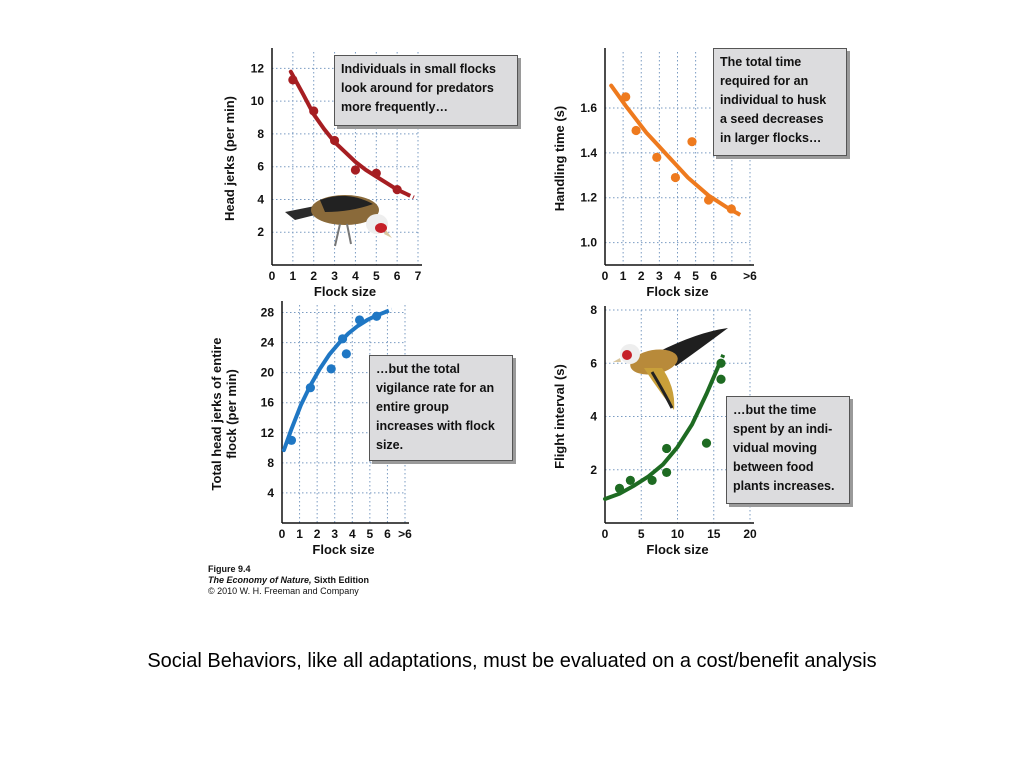 The image size is (1024, 768). Describe the element at coordinates (588, 153) in the screenshot. I see `y-tick-label: 1.4` at that location.